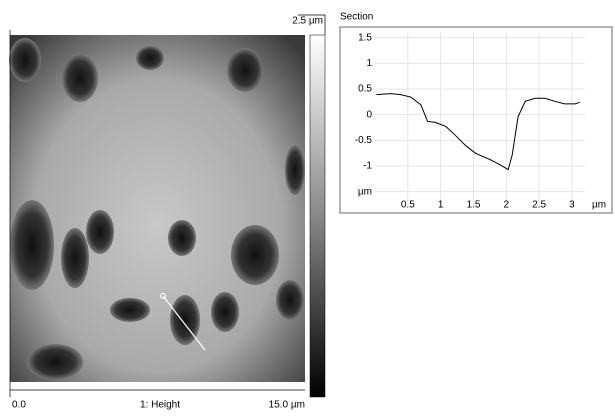 This screenshot has height=419, width=615. I want to click on y-tick-label: 1.5, so click(365, 37).